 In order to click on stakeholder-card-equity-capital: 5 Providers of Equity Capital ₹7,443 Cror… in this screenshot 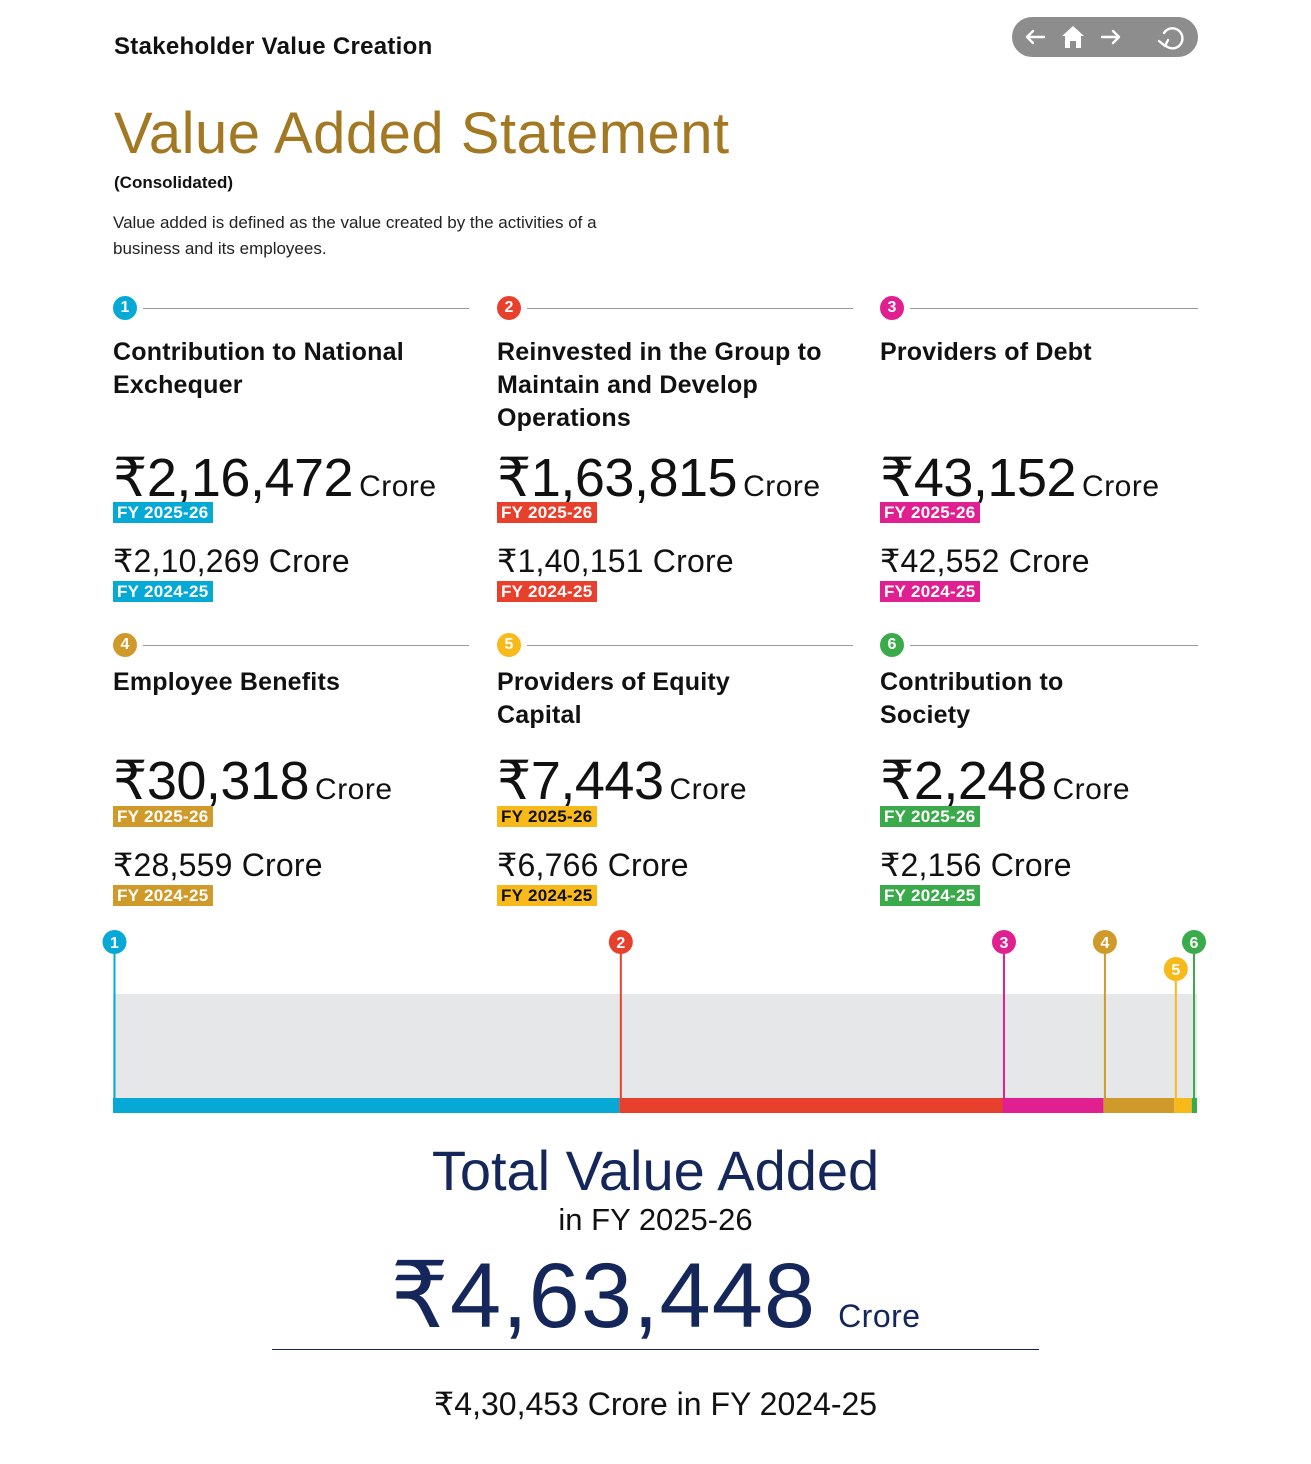, I will do `click(677, 783)`.